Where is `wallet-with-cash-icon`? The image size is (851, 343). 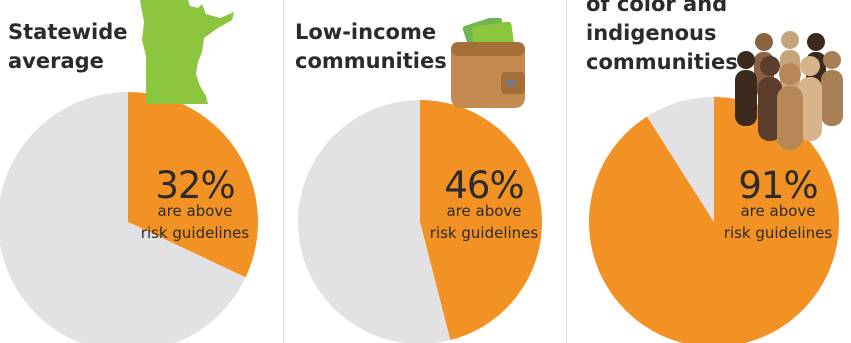 wallet-with-cash-icon is located at coordinates (487, 66).